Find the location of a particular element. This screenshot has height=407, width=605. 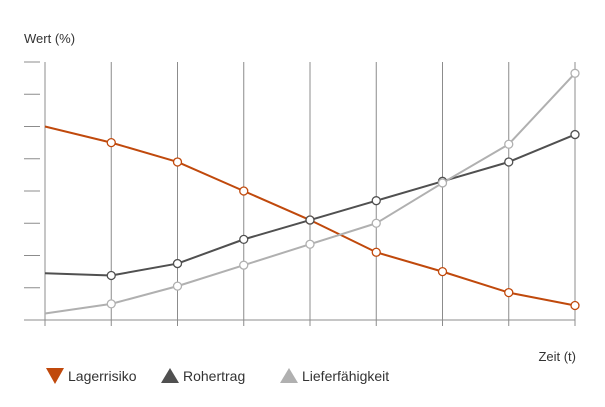

legend-item-1: Rohertrag is located at coordinates (203, 376).